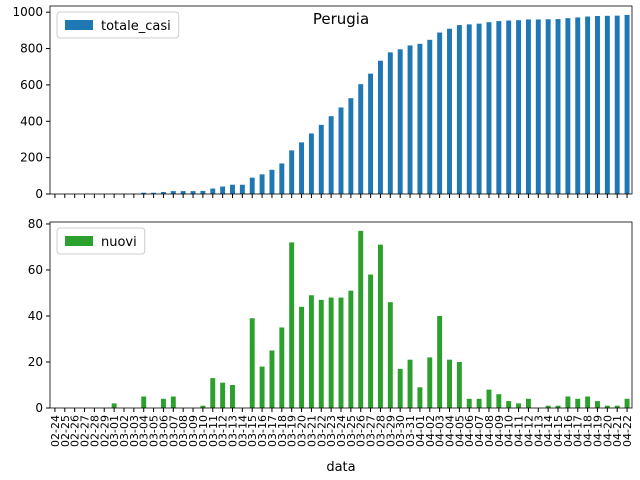  I want to click on x-tick-label: 04-03, so click(440, 431).